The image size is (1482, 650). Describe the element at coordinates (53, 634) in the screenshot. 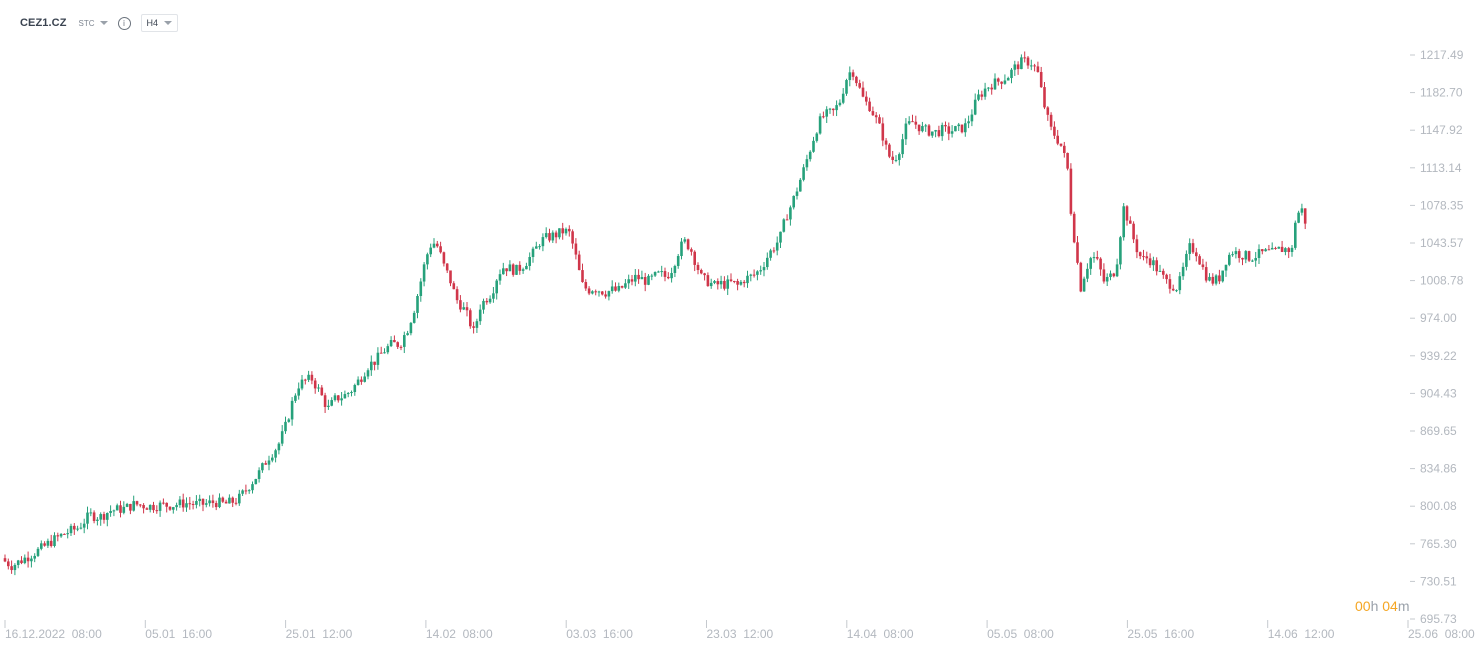

I see `x-tick-label: 16.12.2022 08:00` at that location.